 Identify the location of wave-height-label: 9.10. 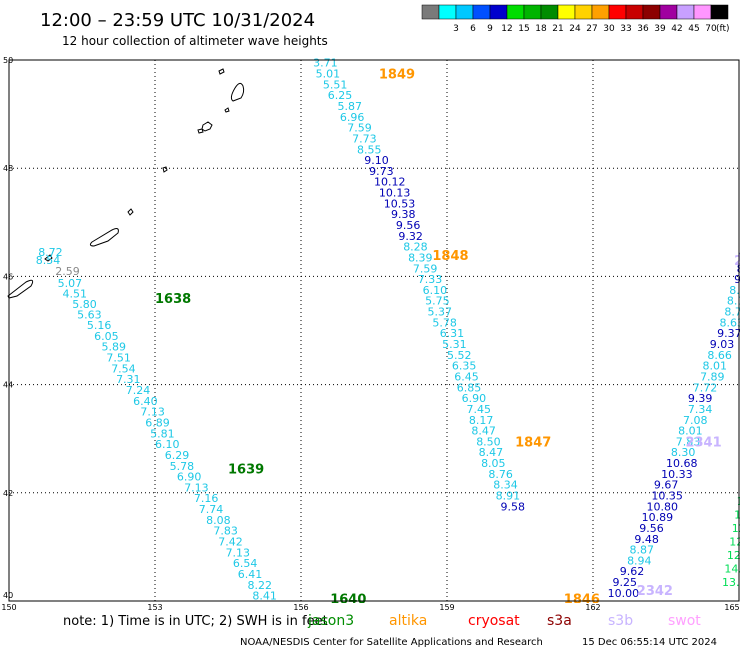
(376, 160).